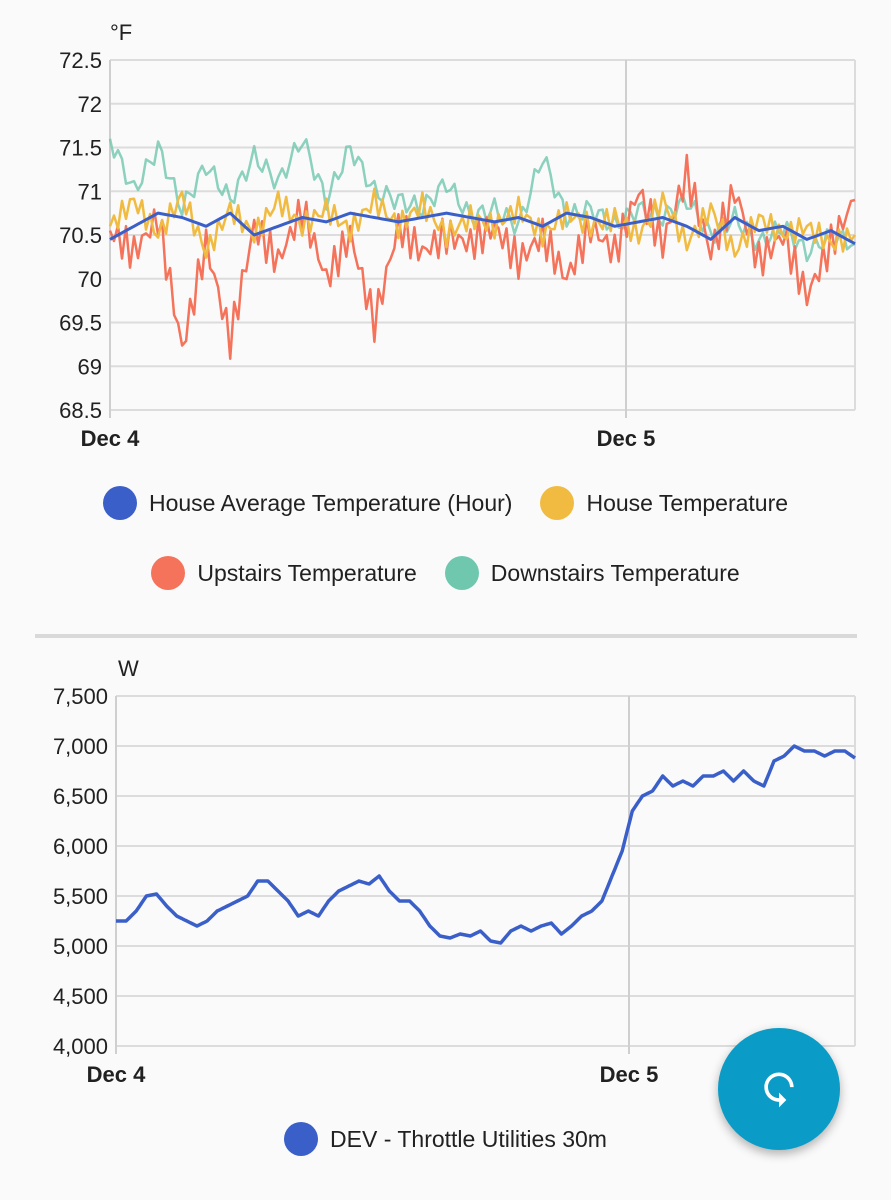 This screenshot has width=891, height=1200. What do you see at coordinates (446, 636) in the screenshot?
I see `chart-divider` at bounding box center [446, 636].